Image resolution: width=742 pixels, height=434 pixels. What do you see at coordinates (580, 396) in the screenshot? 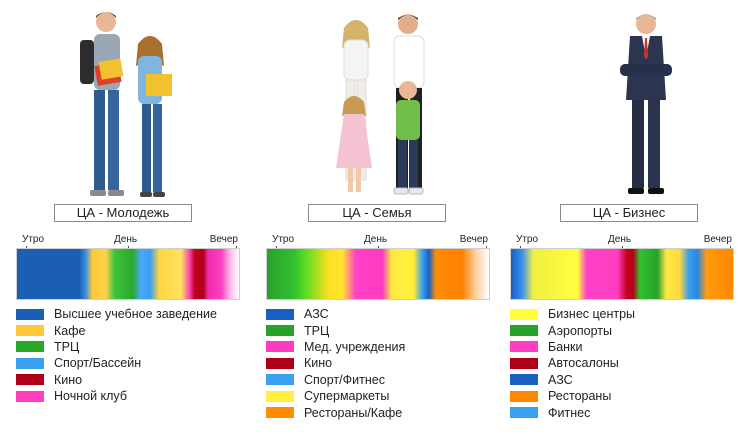
I see `legend-label: Рестораны` at bounding box center [580, 396].